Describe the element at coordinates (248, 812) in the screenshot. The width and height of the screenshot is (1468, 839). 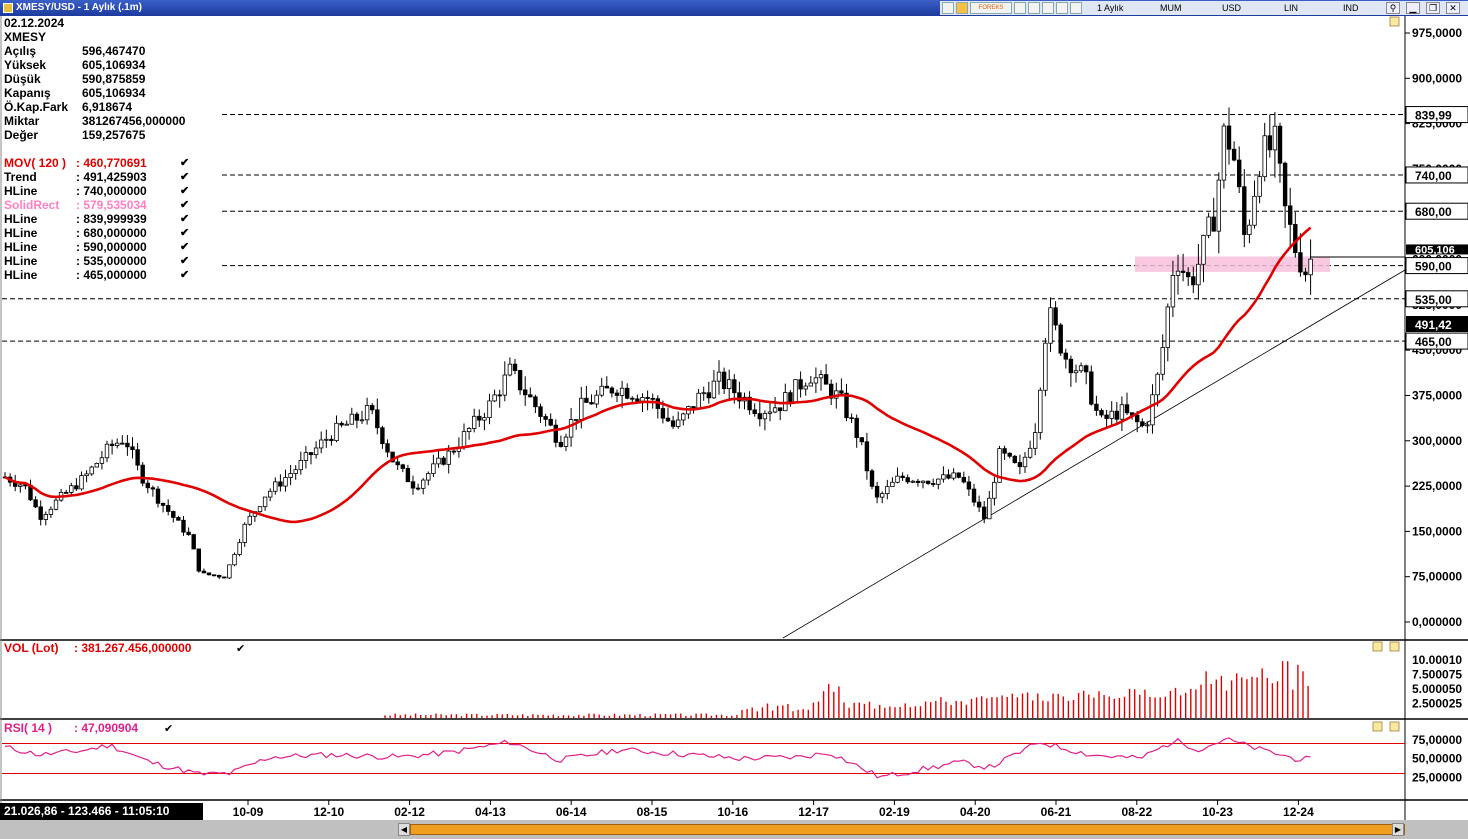
I see `x-tick-label: 10-09` at that location.